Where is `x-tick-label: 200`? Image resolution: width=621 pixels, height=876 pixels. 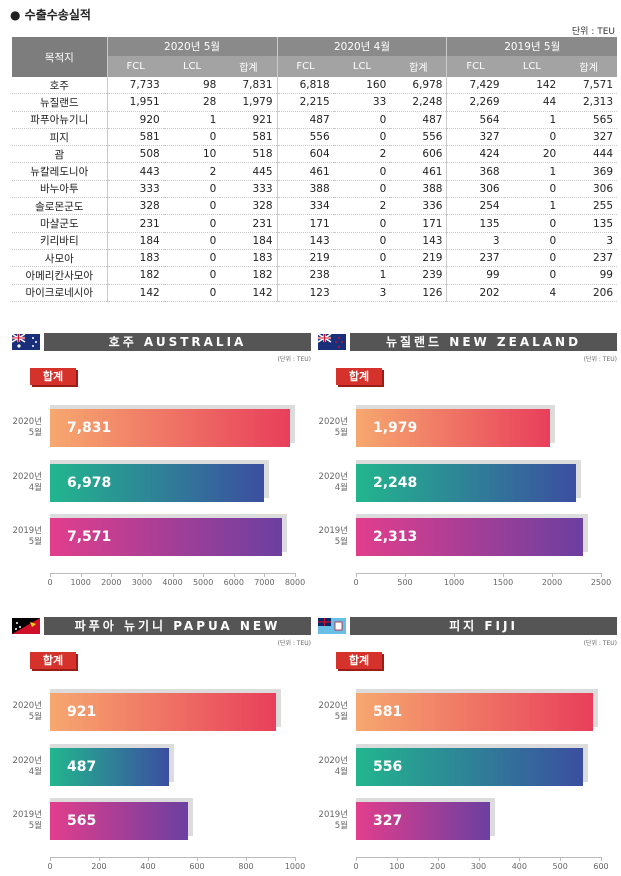 x-tick-label: 200 is located at coordinates (438, 866).